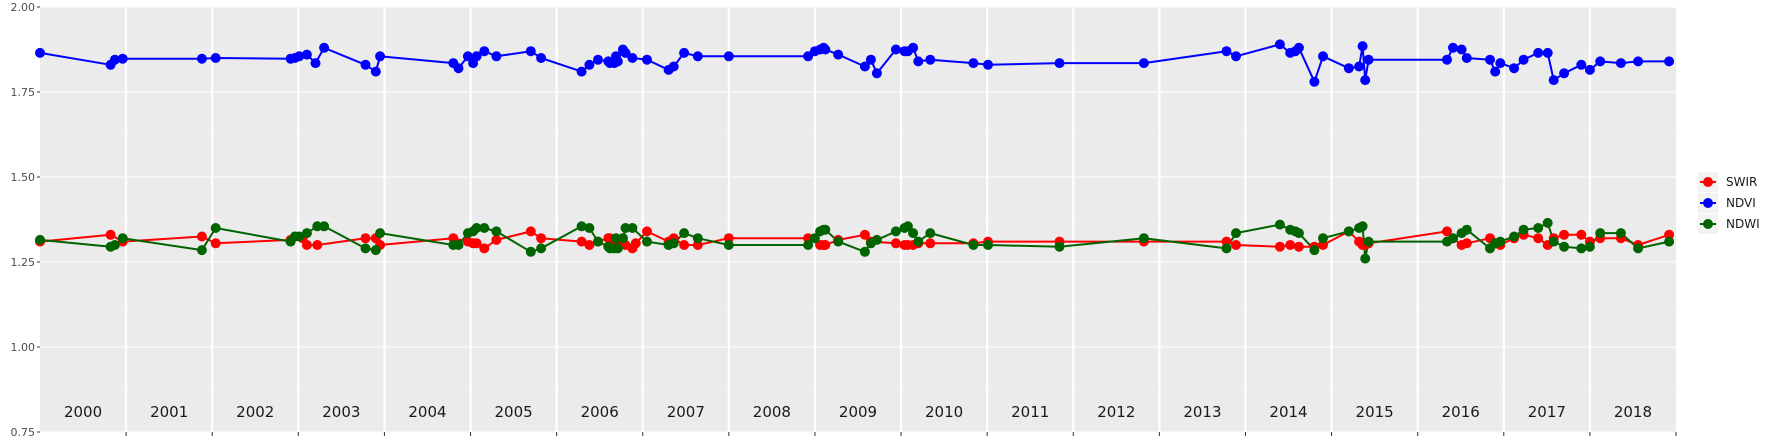 Image resolution: width=1773 pixels, height=442 pixels. What do you see at coordinates (1288, 412) in the screenshot?
I see `year-label: 2014` at bounding box center [1288, 412].